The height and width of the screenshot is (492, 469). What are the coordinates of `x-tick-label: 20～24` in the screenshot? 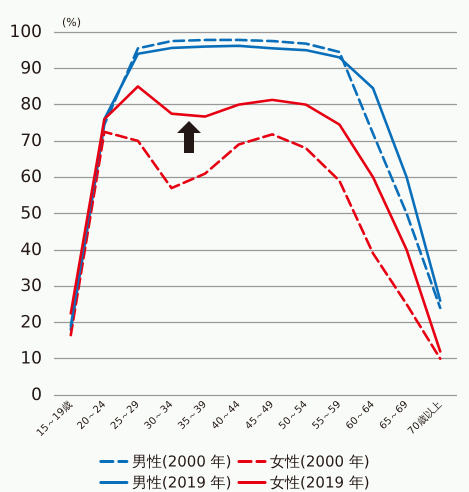 It's located at (91, 415).